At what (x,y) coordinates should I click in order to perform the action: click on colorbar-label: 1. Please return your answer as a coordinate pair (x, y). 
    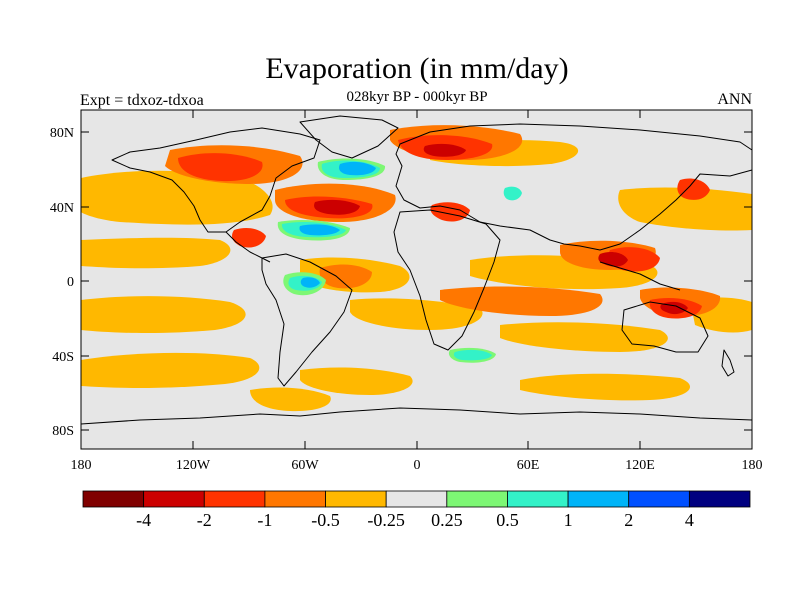
    Looking at the image, I should click on (568, 520).